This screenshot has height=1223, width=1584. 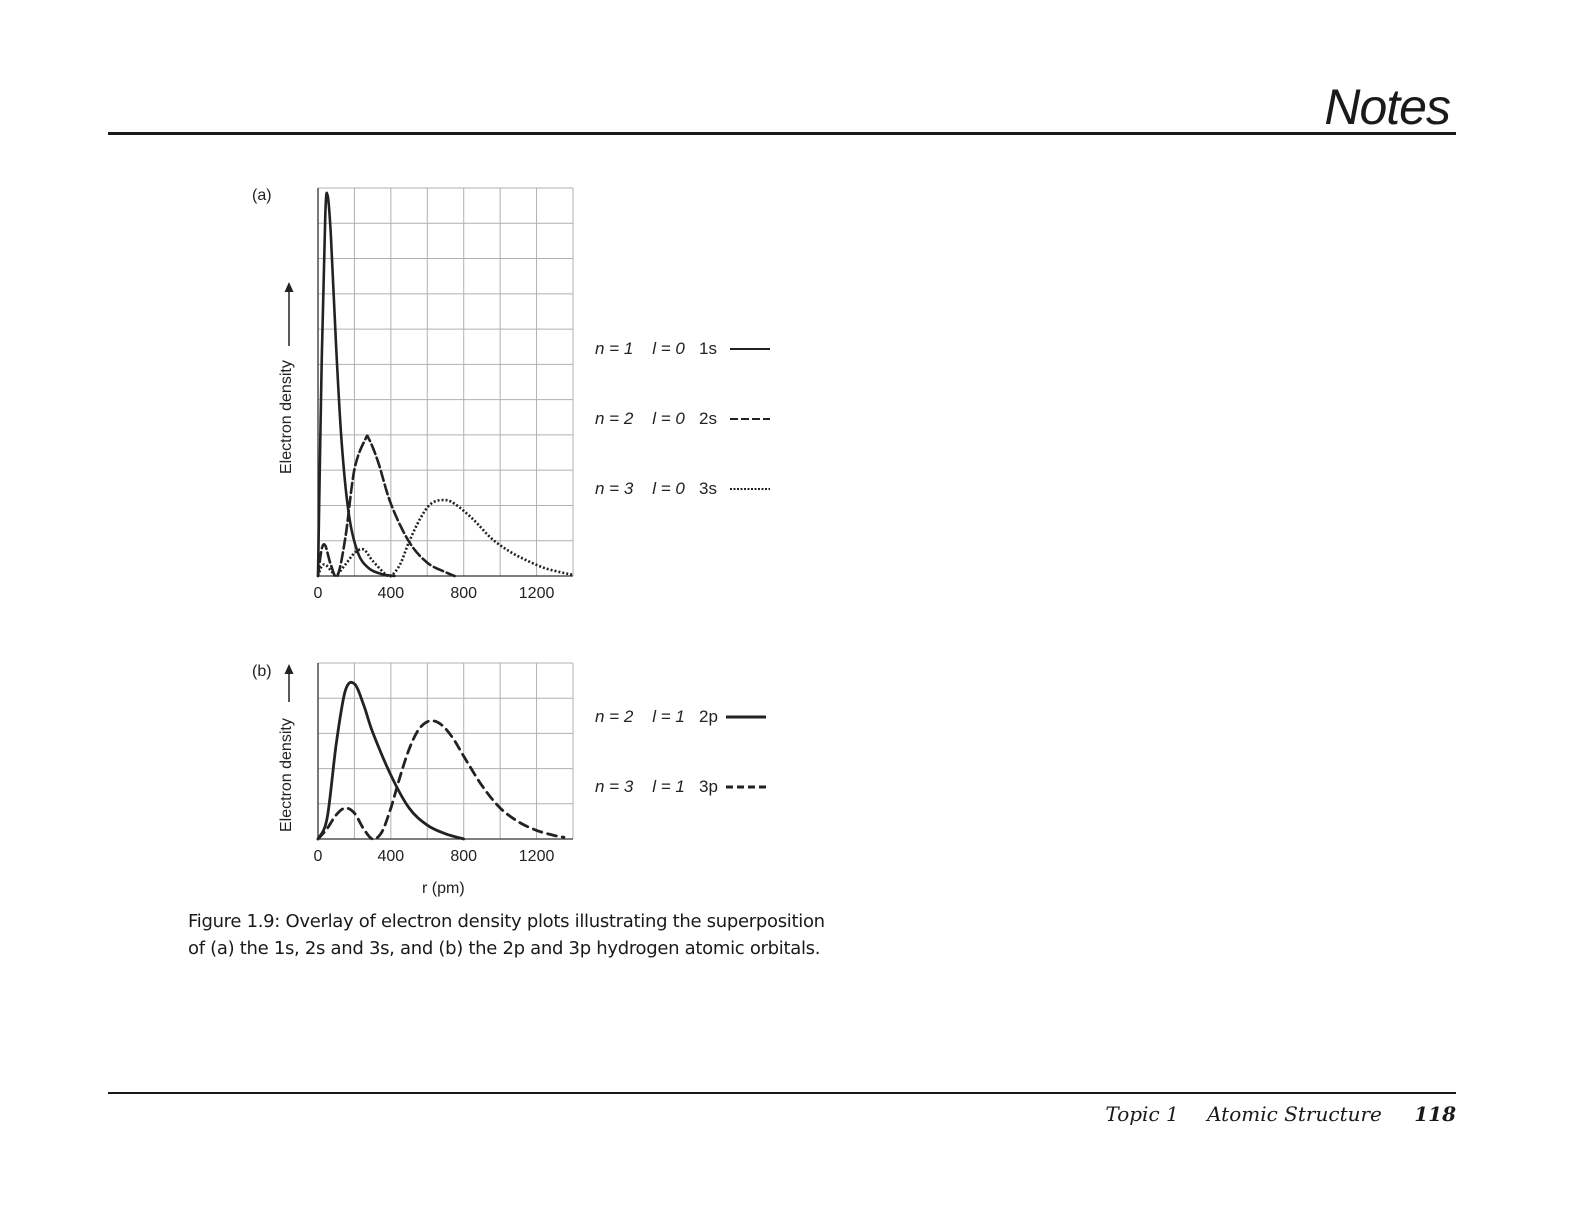 What do you see at coordinates (286, 775) in the screenshot?
I see `panel-b-ylabel-text: Electron density` at bounding box center [286, 775].